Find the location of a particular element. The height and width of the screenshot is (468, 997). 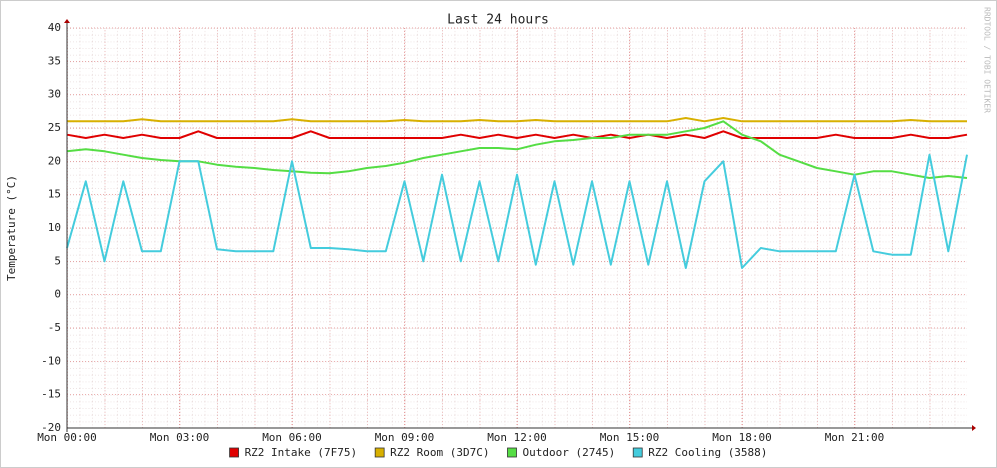

x-tick-label: Mon 12:00 is located at coordinates (517, 437).